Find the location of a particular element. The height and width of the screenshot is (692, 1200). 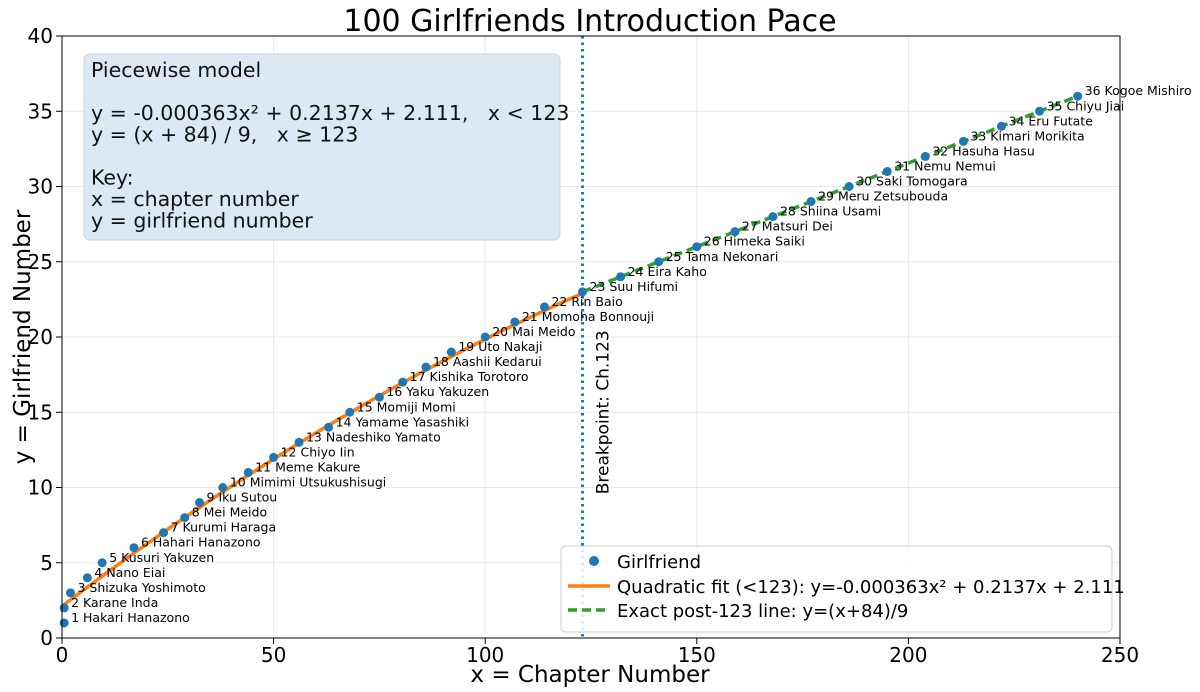

point-label: 33 Kimari Morikita is located at coordinates (1027, 135).